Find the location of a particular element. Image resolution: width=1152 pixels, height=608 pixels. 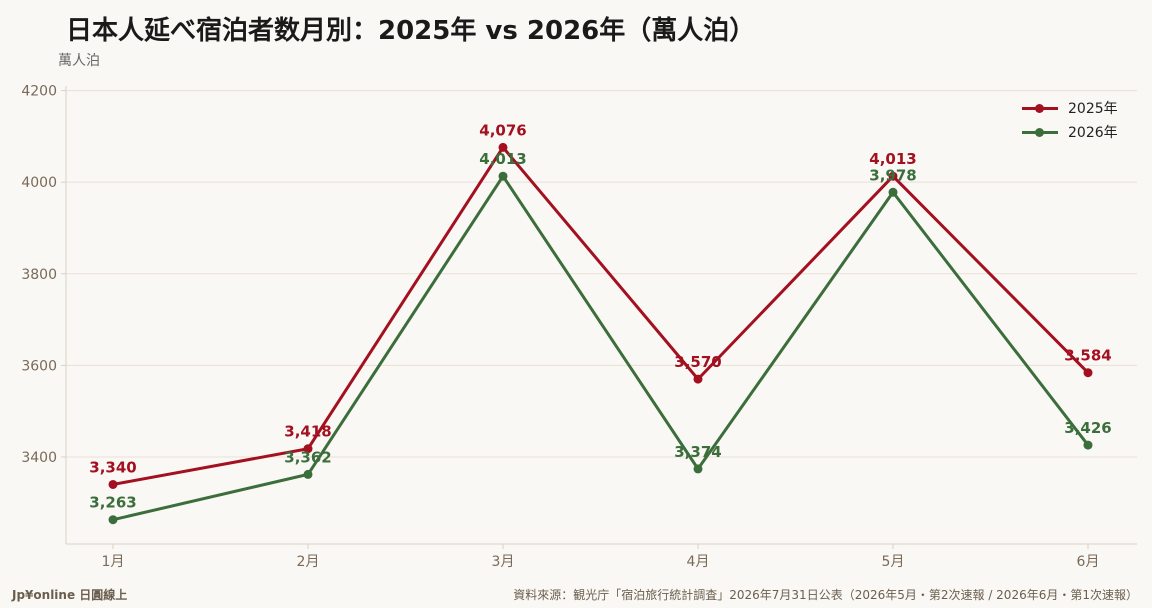

y-tick-label-4000: 4000 is located at coordinates (39, 183).